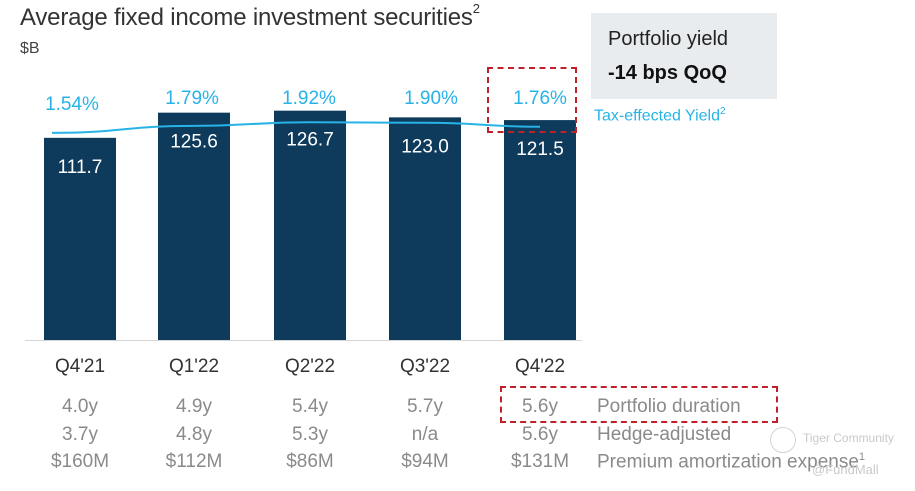 Image resolution: width=915 pixels, height=491 pixels. Describe the element at coordinates (192, 98) in the screenshot. I see `yield-label-1: 1.79%` at that location.